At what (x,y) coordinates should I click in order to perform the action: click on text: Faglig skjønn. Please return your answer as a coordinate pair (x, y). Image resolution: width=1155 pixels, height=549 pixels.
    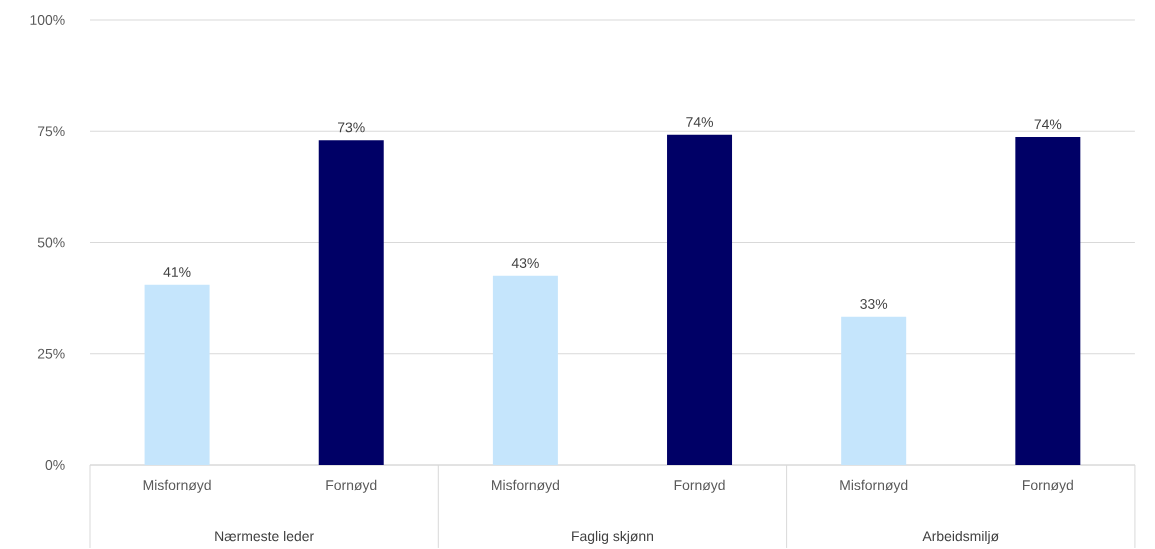
    Looking at the image, I should click on (613, 538).